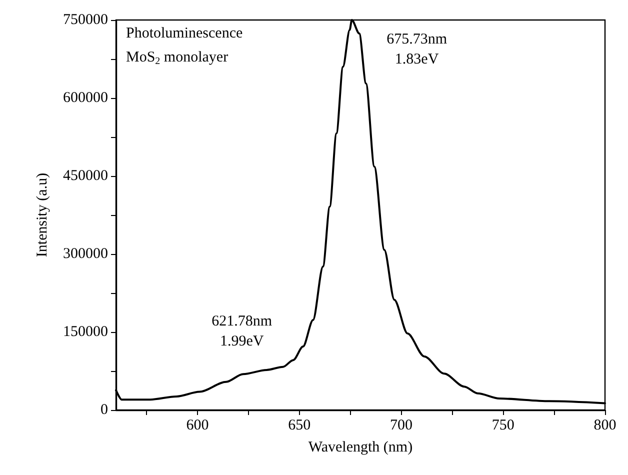  I want to click on x-axis-title: Wavelength (nm), so click(360, 448).